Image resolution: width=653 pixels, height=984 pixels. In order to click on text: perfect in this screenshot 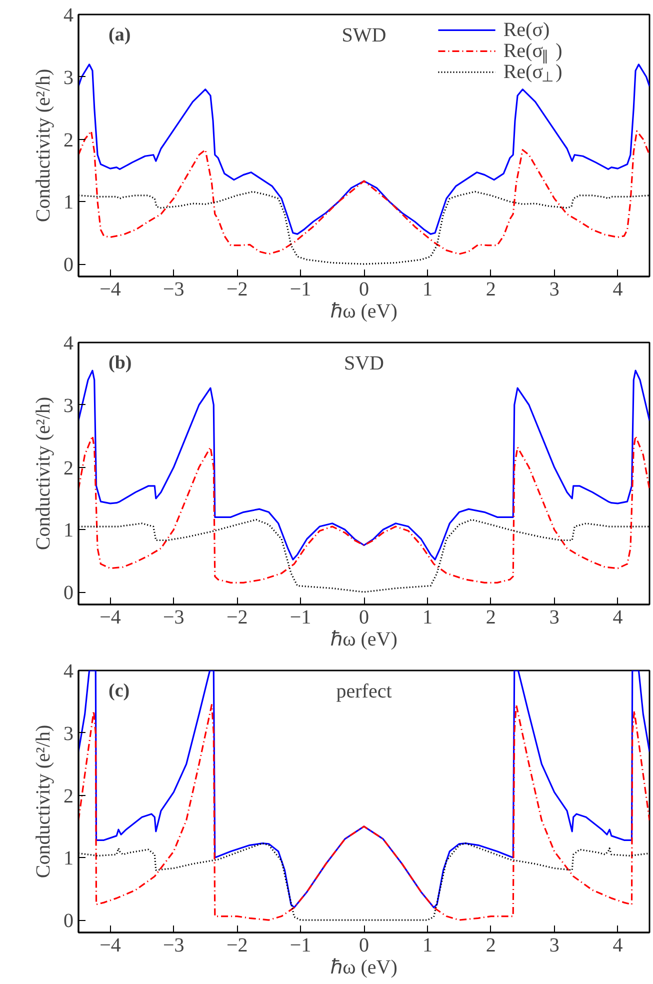, I will do `click(364, 691)`.